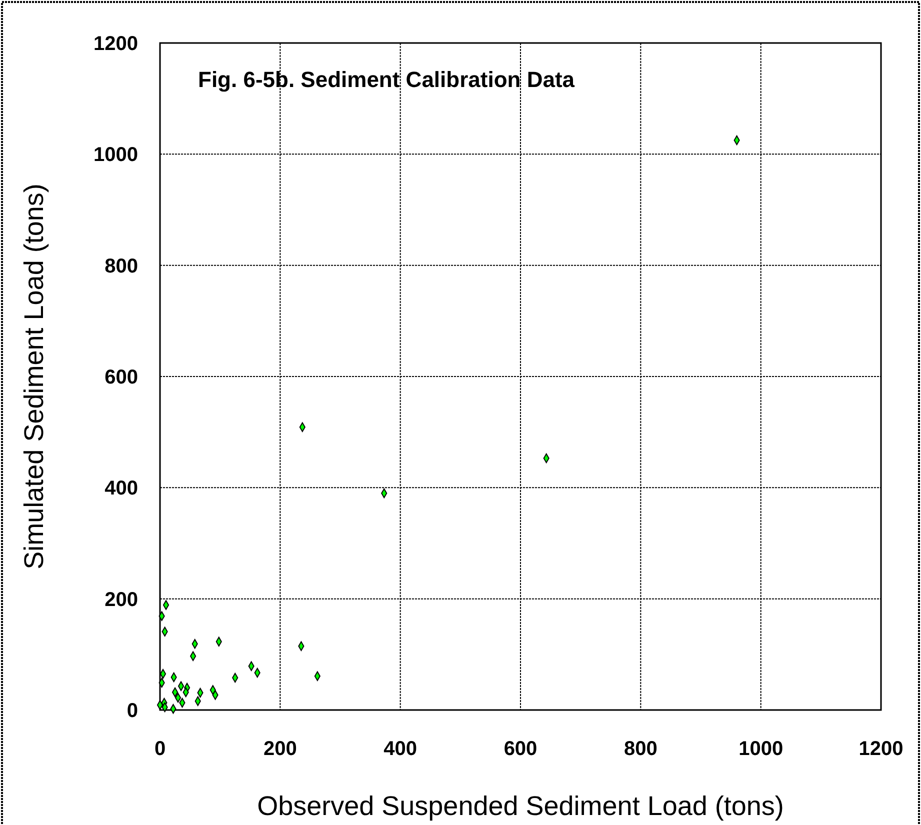 This screenshot has height=825, width=921. Describe the element at coordinates (132, 711) in the screenshot. I see `y-tick-label: 0` at that location.